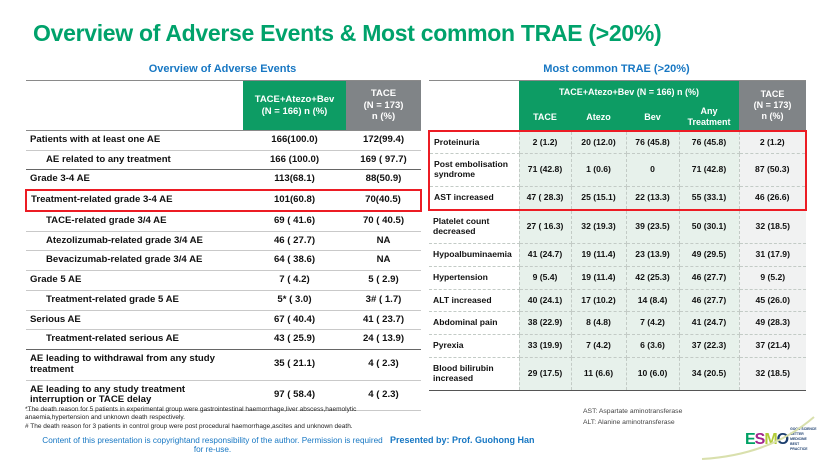 This screenshot has width=817, height=461. Describe the element at coordinates (474, 346) in the screenshot. I see `row-label: Pyrexia` at that location.